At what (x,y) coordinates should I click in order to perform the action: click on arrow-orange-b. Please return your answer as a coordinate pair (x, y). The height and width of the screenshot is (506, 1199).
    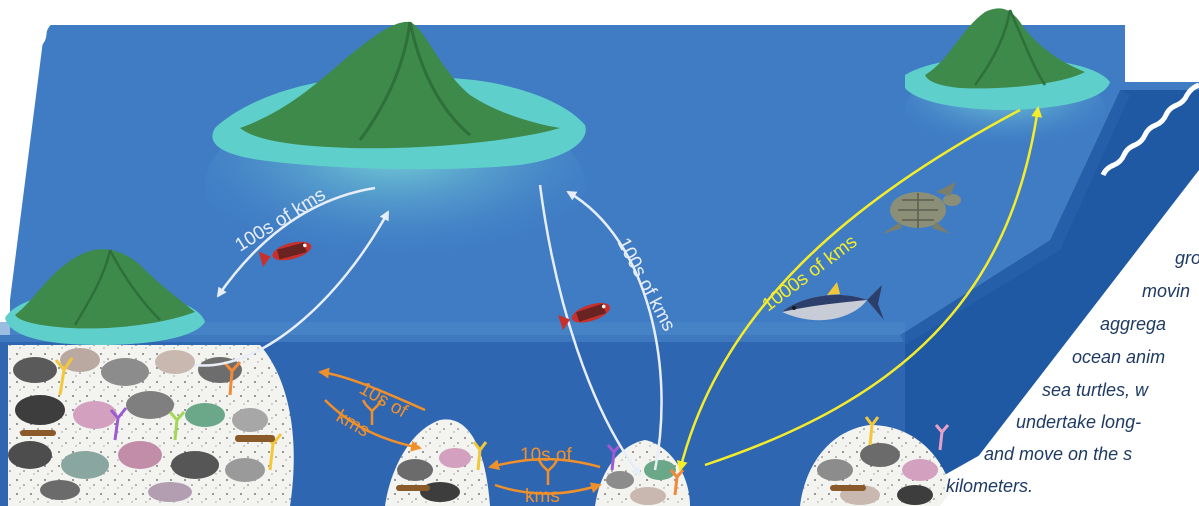
    Looking at the image, I should click on (373, 425).